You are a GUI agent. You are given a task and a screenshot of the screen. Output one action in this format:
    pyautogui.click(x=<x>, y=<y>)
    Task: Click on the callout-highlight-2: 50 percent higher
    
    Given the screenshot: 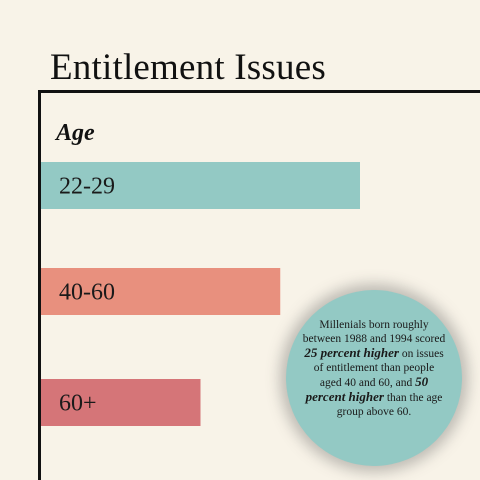 What is the action you would take?
    pyautogui.click(x=367, y=389)
    